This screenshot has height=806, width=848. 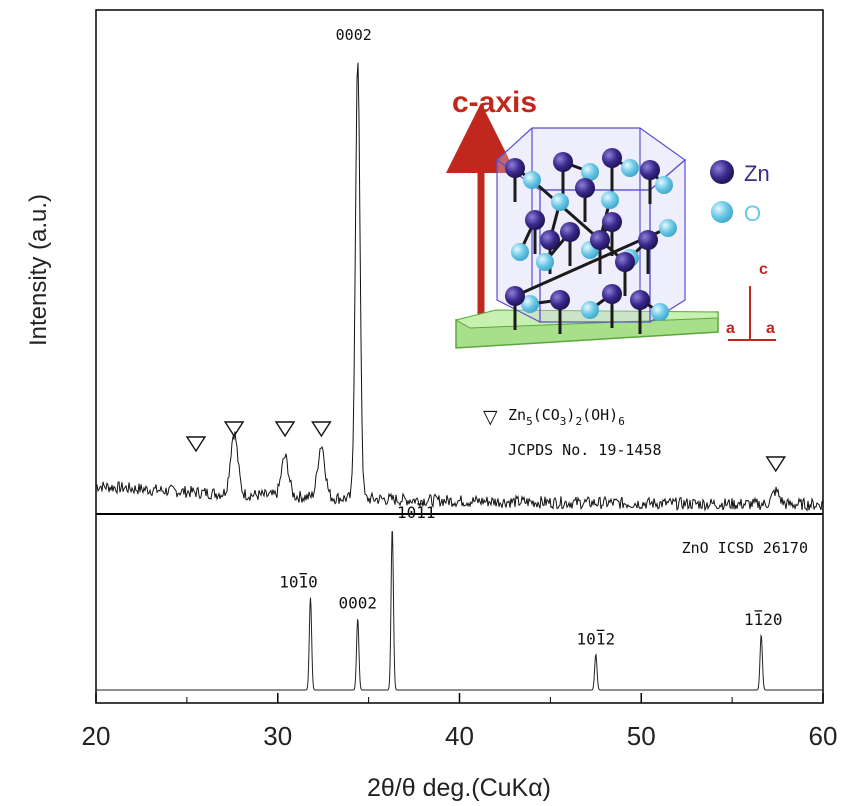 What do you see at coordinates (722, 172) in the screenshot?
I see `zn-atom-legend-icon` at bounding box center [722, 172].